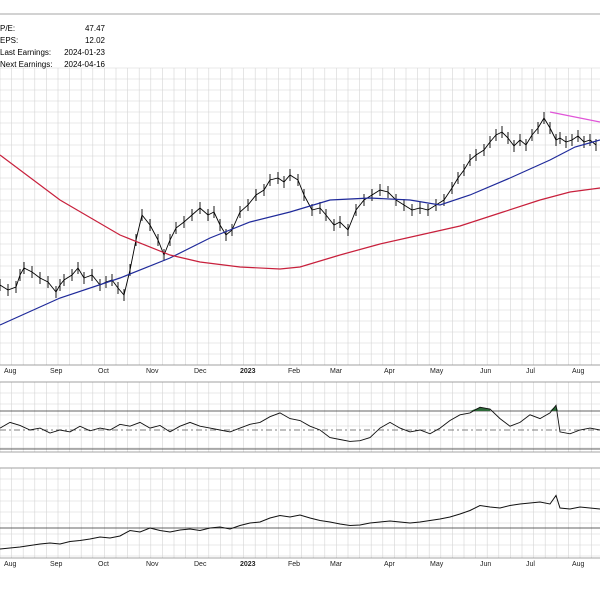 This screenshot has width=600, height=600. Describe the element at coordinates (84, 52) in the screenshot. I see `stat-last-earnings-value: 2024-01-23` at that location.